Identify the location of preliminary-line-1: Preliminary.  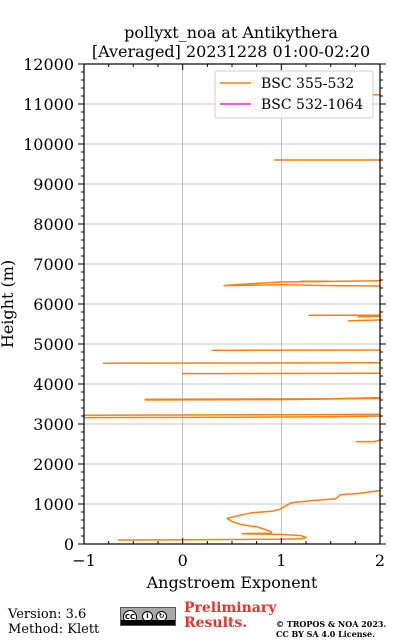
(230, 608).